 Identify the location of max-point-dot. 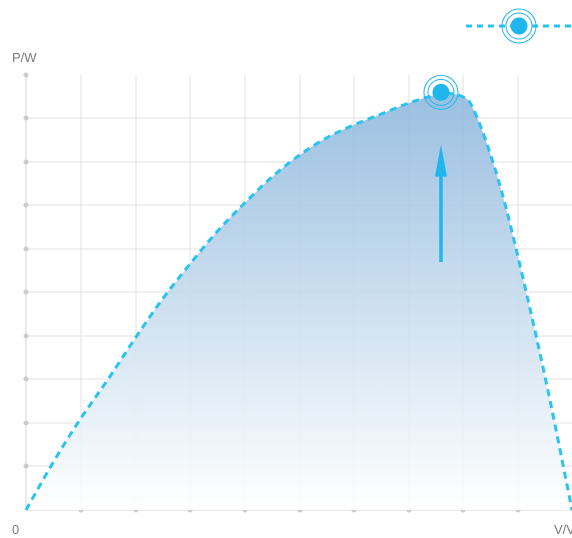
(441, 92).